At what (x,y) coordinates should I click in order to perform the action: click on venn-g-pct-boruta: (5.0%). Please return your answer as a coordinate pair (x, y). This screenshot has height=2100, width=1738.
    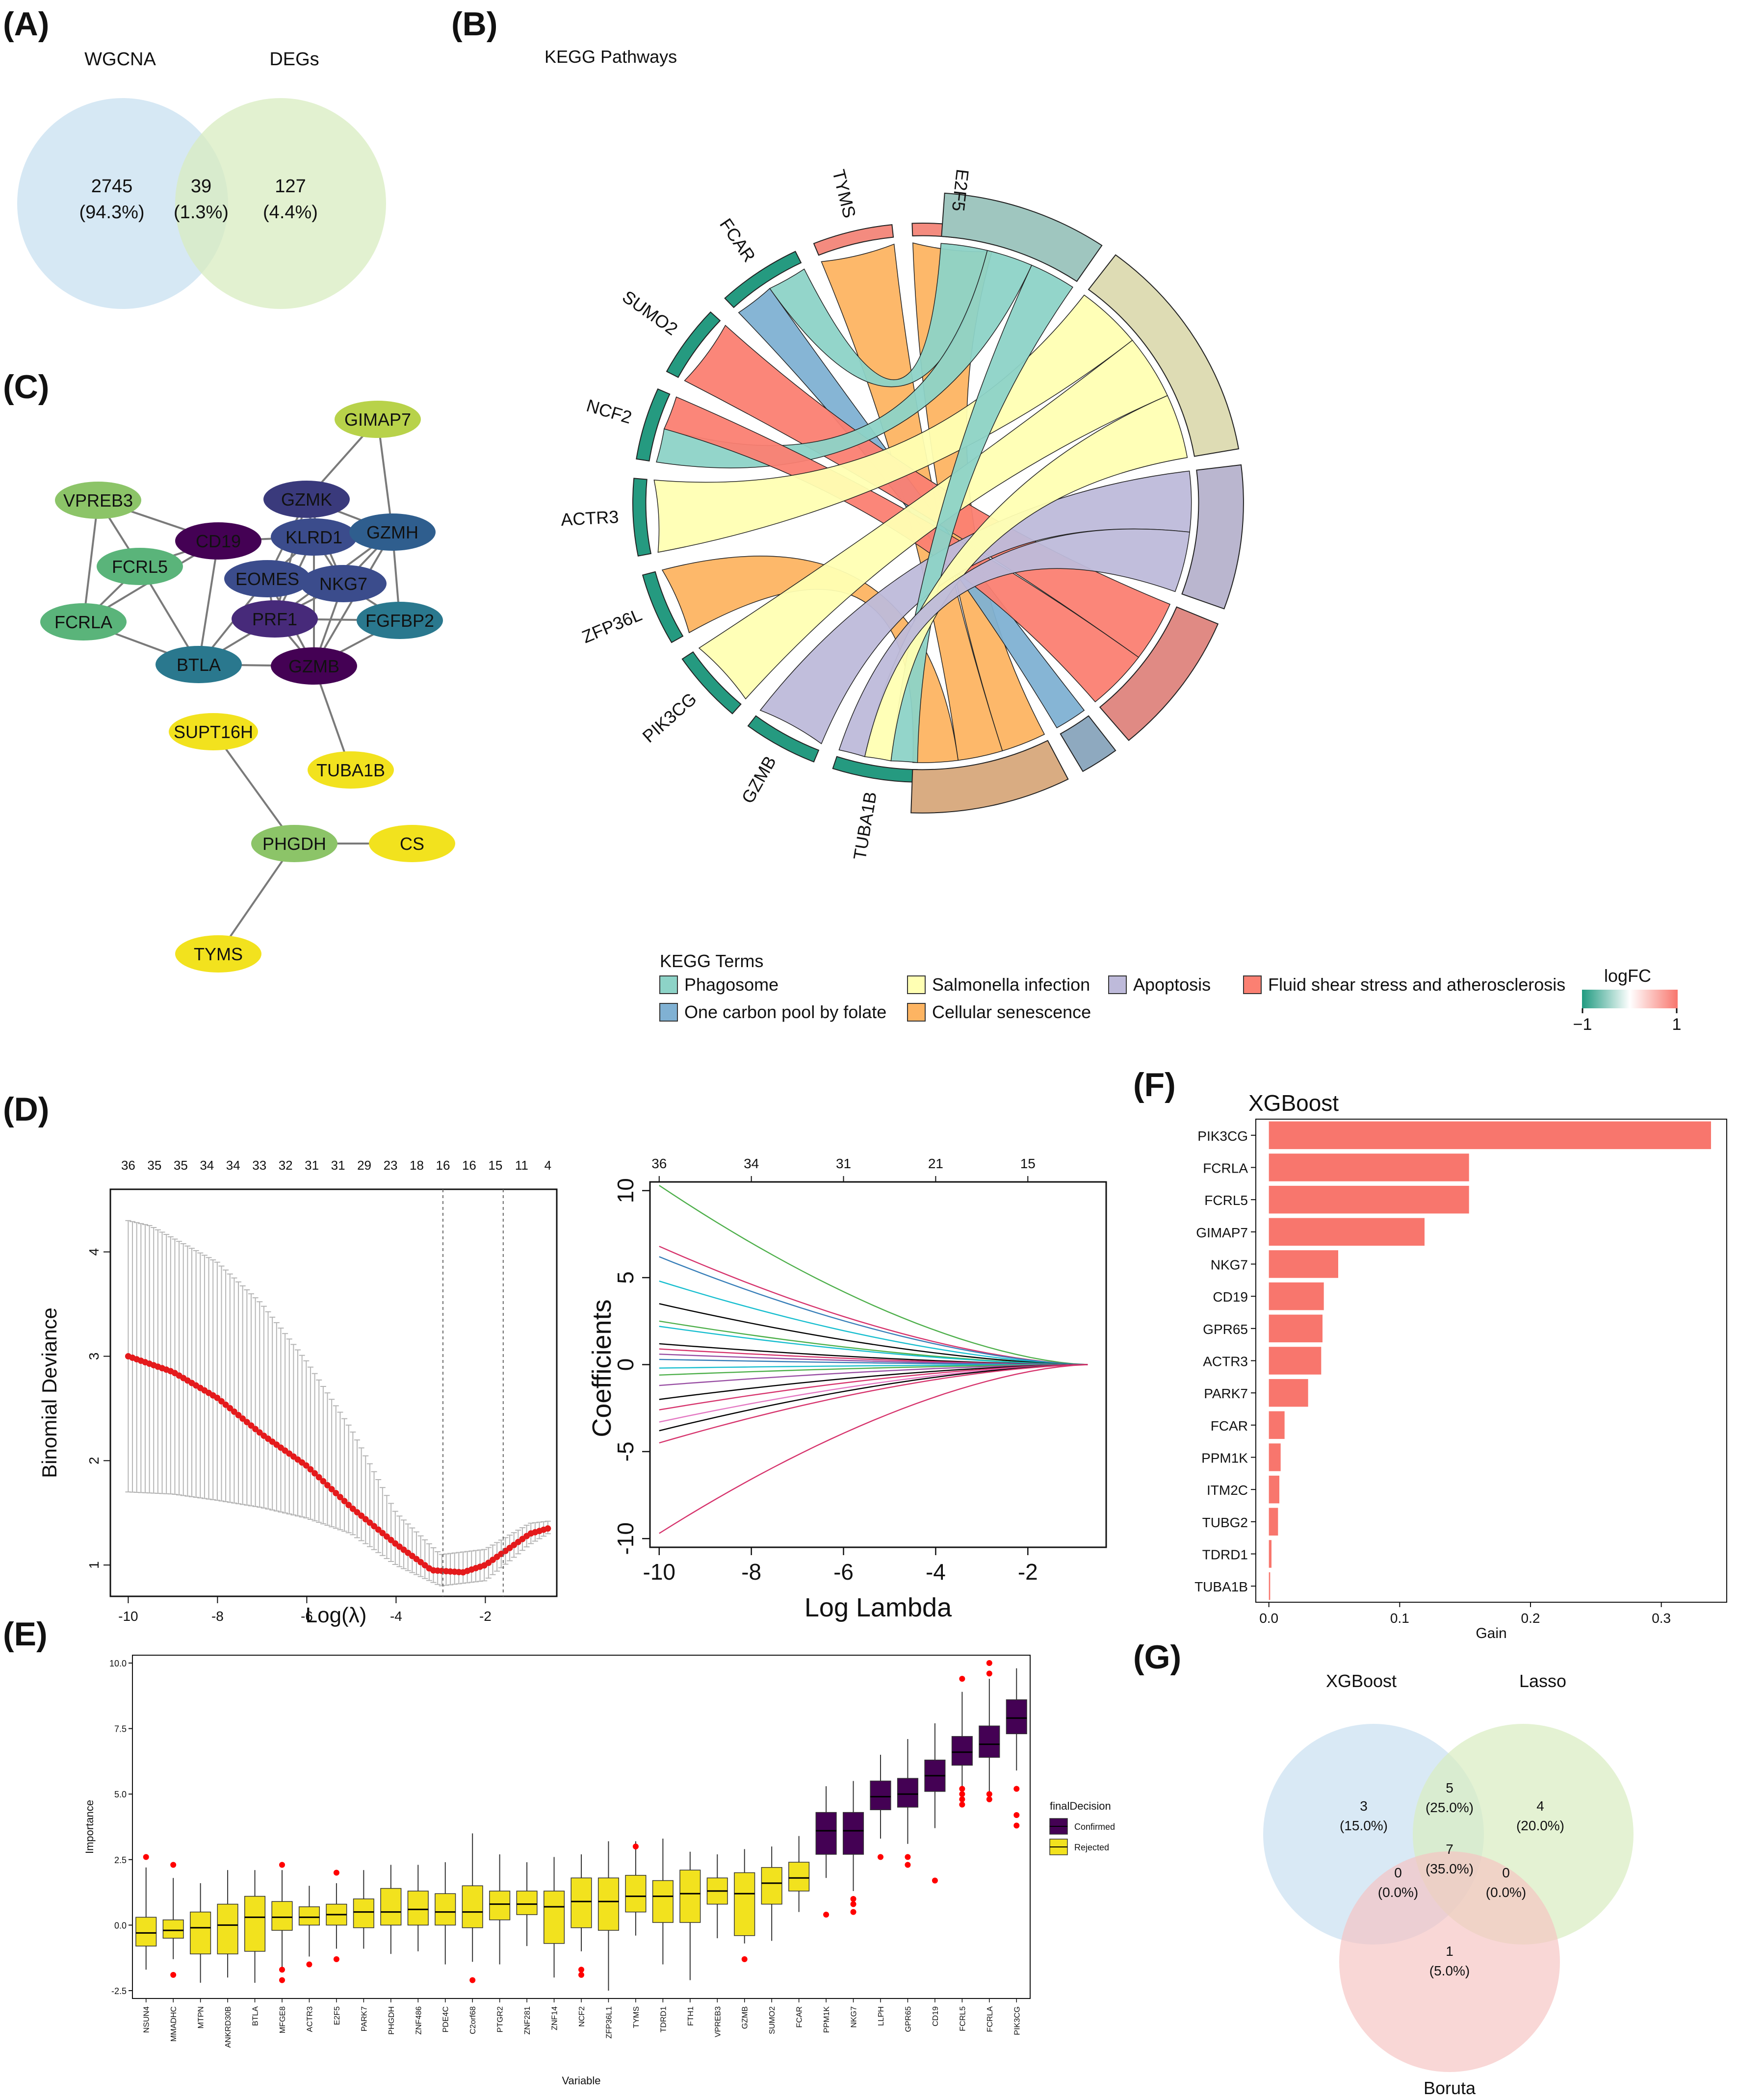
    Looking at the image, I should click on (1449, 1970).